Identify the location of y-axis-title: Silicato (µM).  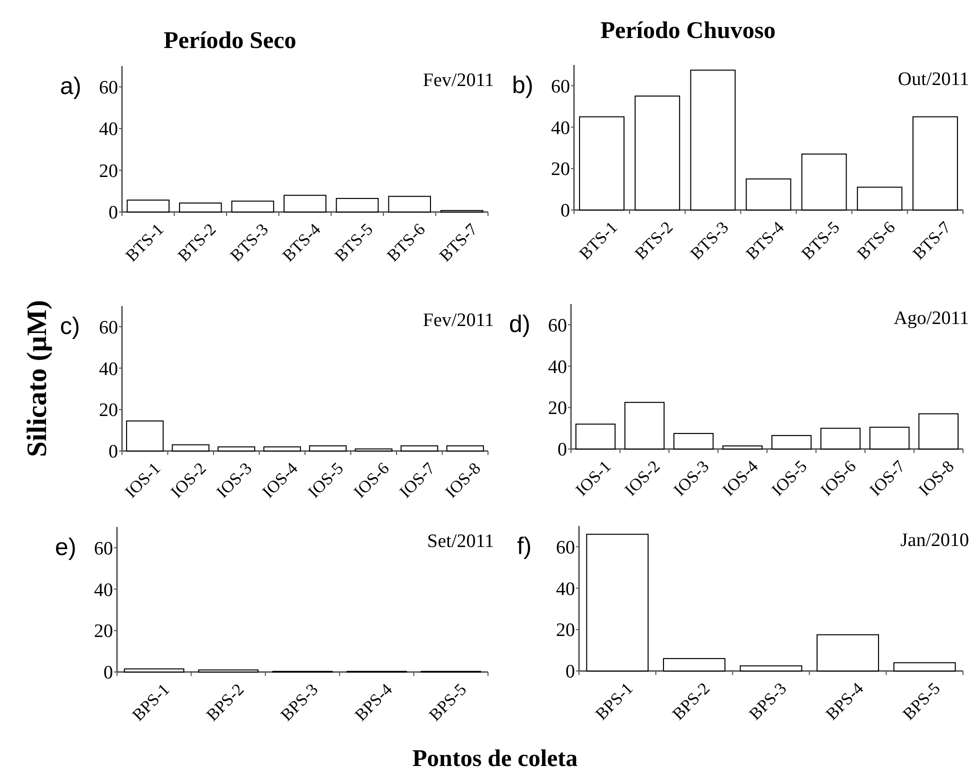
(37, 378).